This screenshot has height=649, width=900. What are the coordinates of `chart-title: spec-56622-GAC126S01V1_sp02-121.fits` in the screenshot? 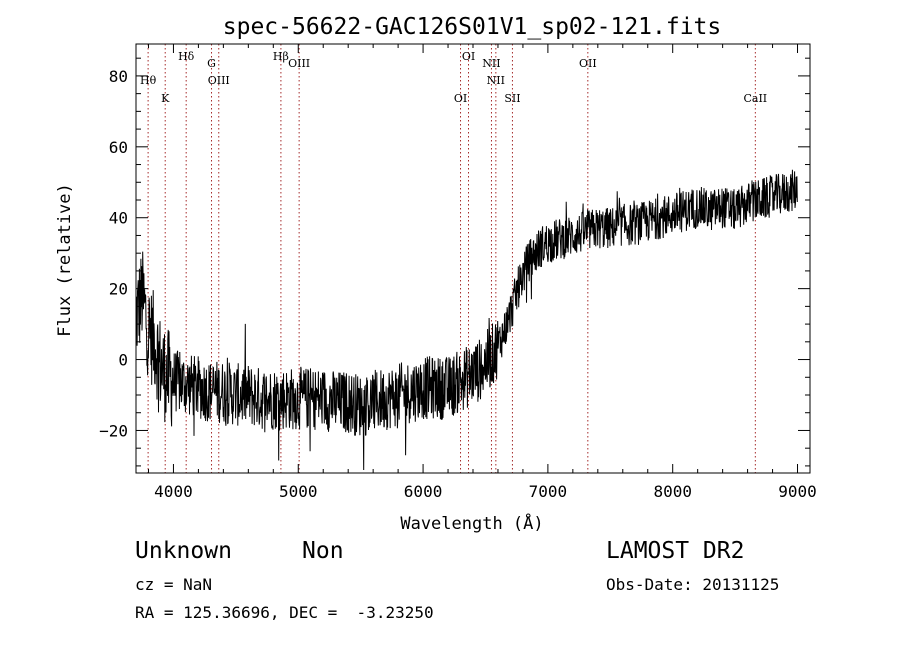 It's located at (472, 27).